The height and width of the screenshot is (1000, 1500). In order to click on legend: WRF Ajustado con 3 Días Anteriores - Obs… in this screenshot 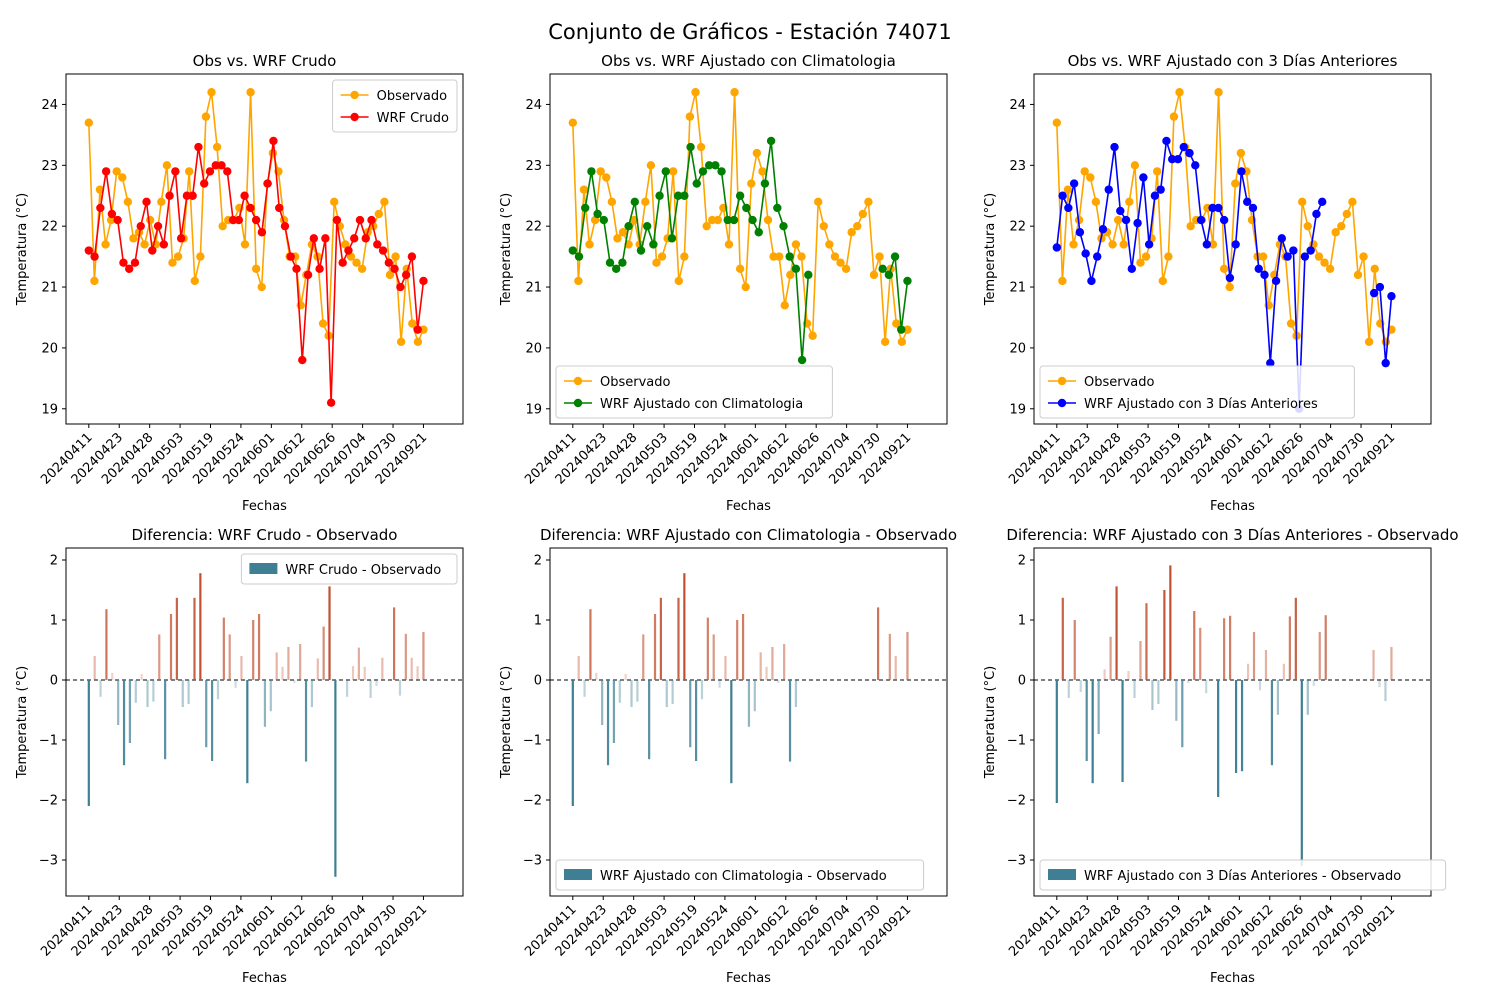, I will do `click(1243, 875)`.